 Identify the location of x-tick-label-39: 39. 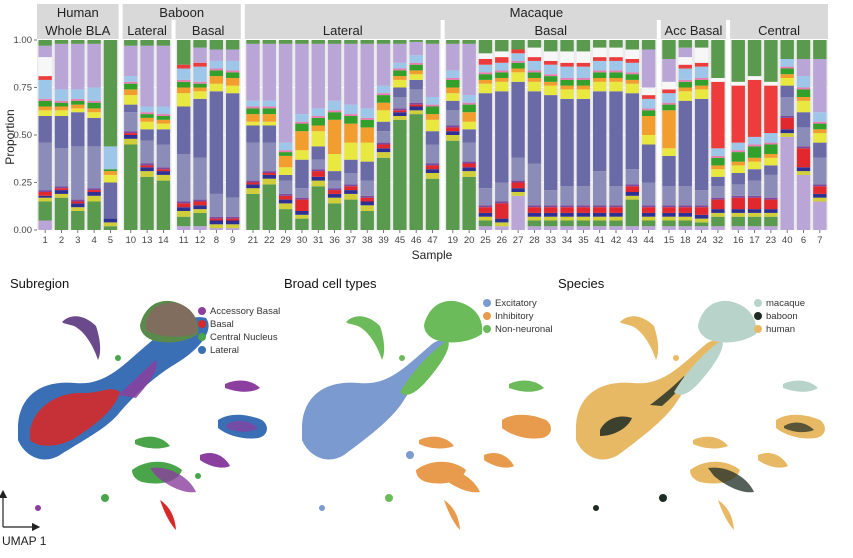
(383, 240).